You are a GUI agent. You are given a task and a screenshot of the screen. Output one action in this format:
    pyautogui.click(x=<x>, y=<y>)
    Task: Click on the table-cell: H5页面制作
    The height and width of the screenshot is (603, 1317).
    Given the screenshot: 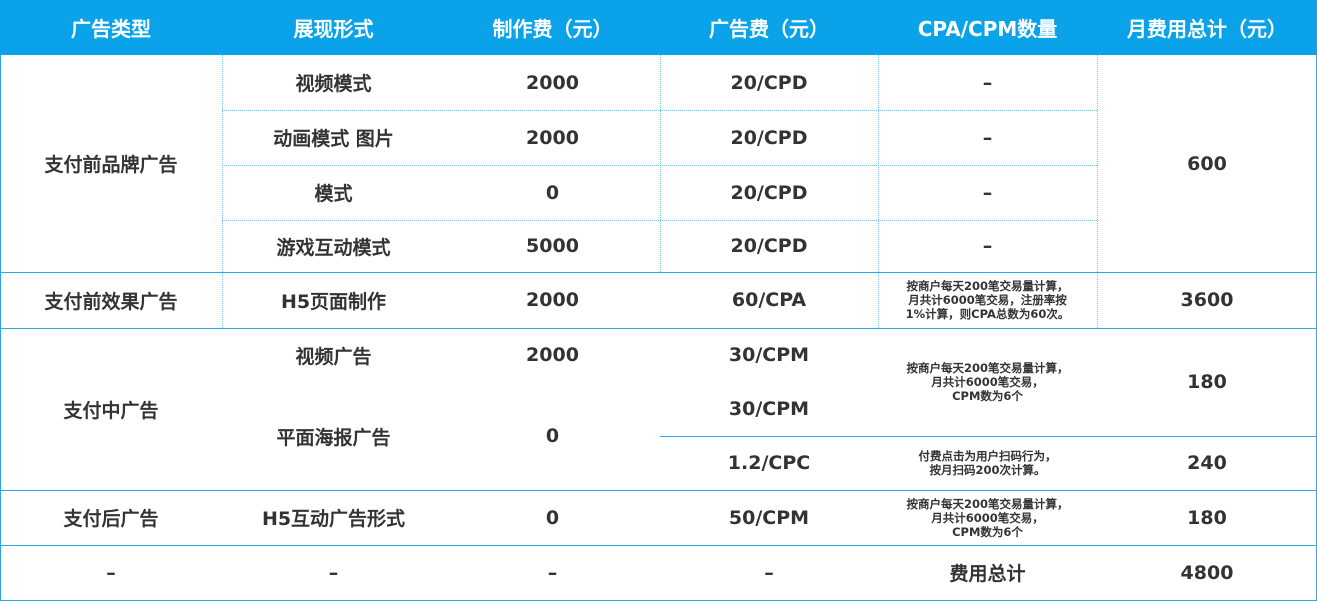 What is the action you would take?
    pyautogui.click(x=333, y=301)
    